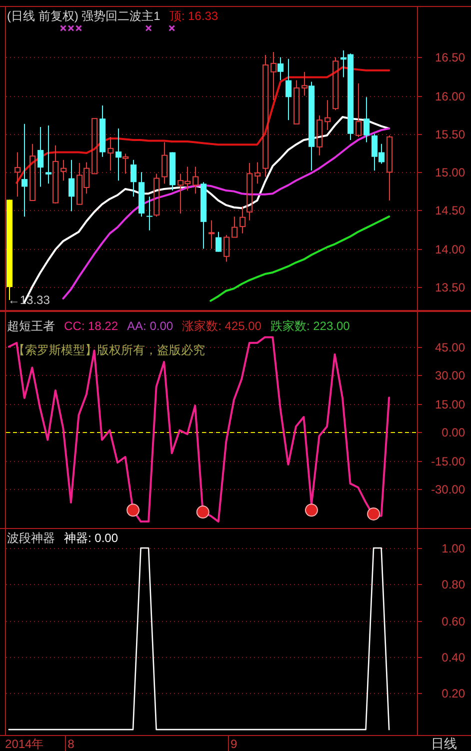 The width and height of the screenshot is (471, 751). Describe the element at coordinates (454, 549) in the screenshot. I see `y-tick-label: 1.00` at that location.